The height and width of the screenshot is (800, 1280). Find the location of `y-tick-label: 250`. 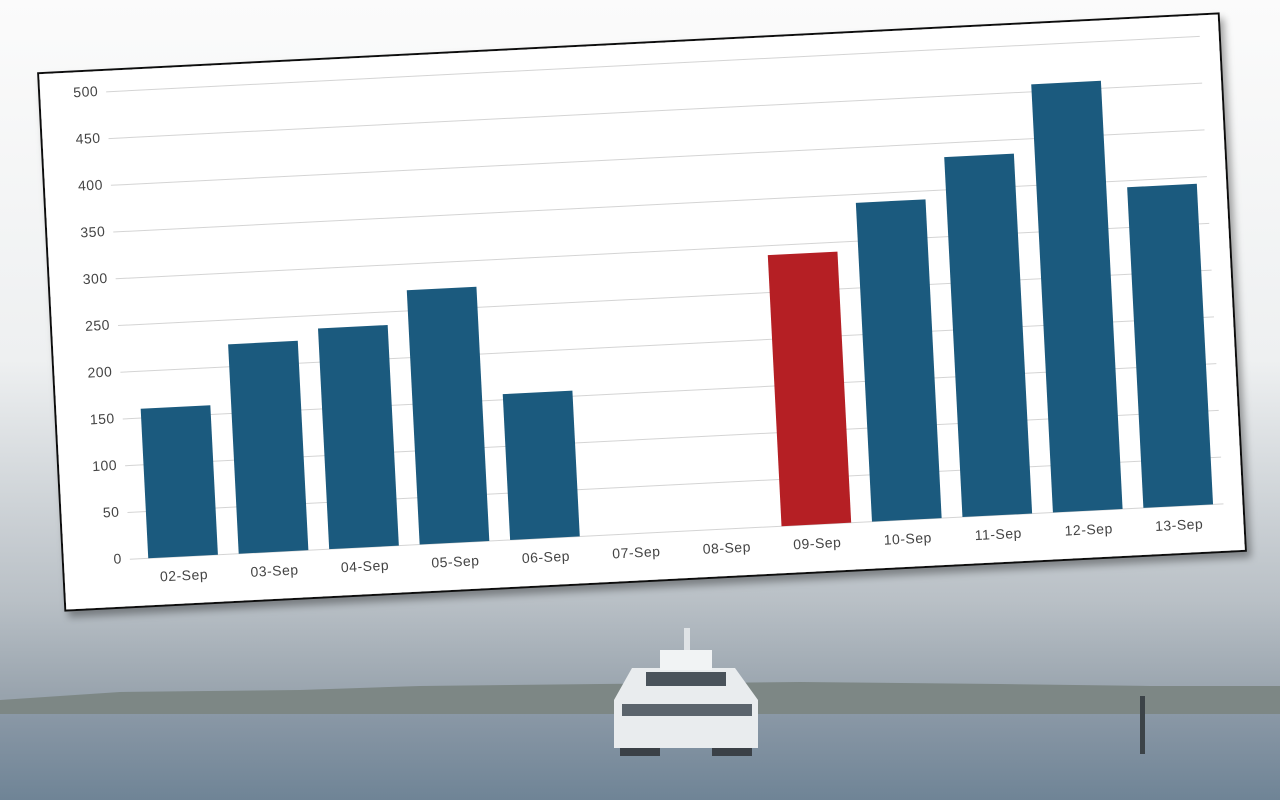

y-tick-label: 250 is located at coordinates (98, 325).